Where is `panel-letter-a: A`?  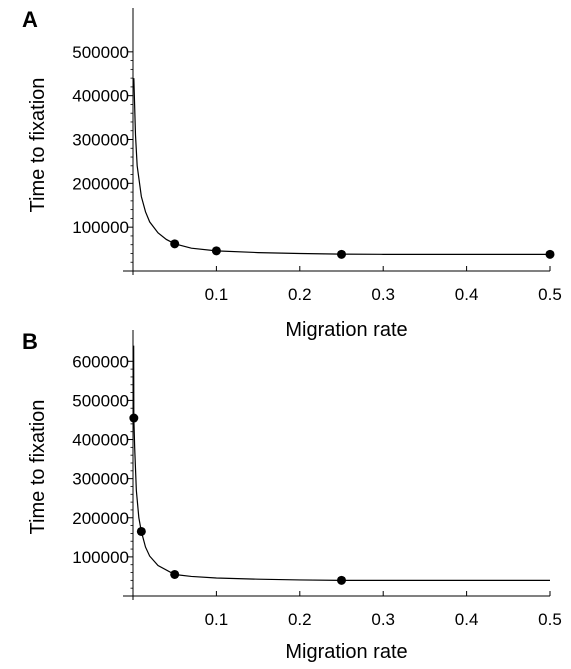 panel-letter-a: A is located at coordinates (30, 19).